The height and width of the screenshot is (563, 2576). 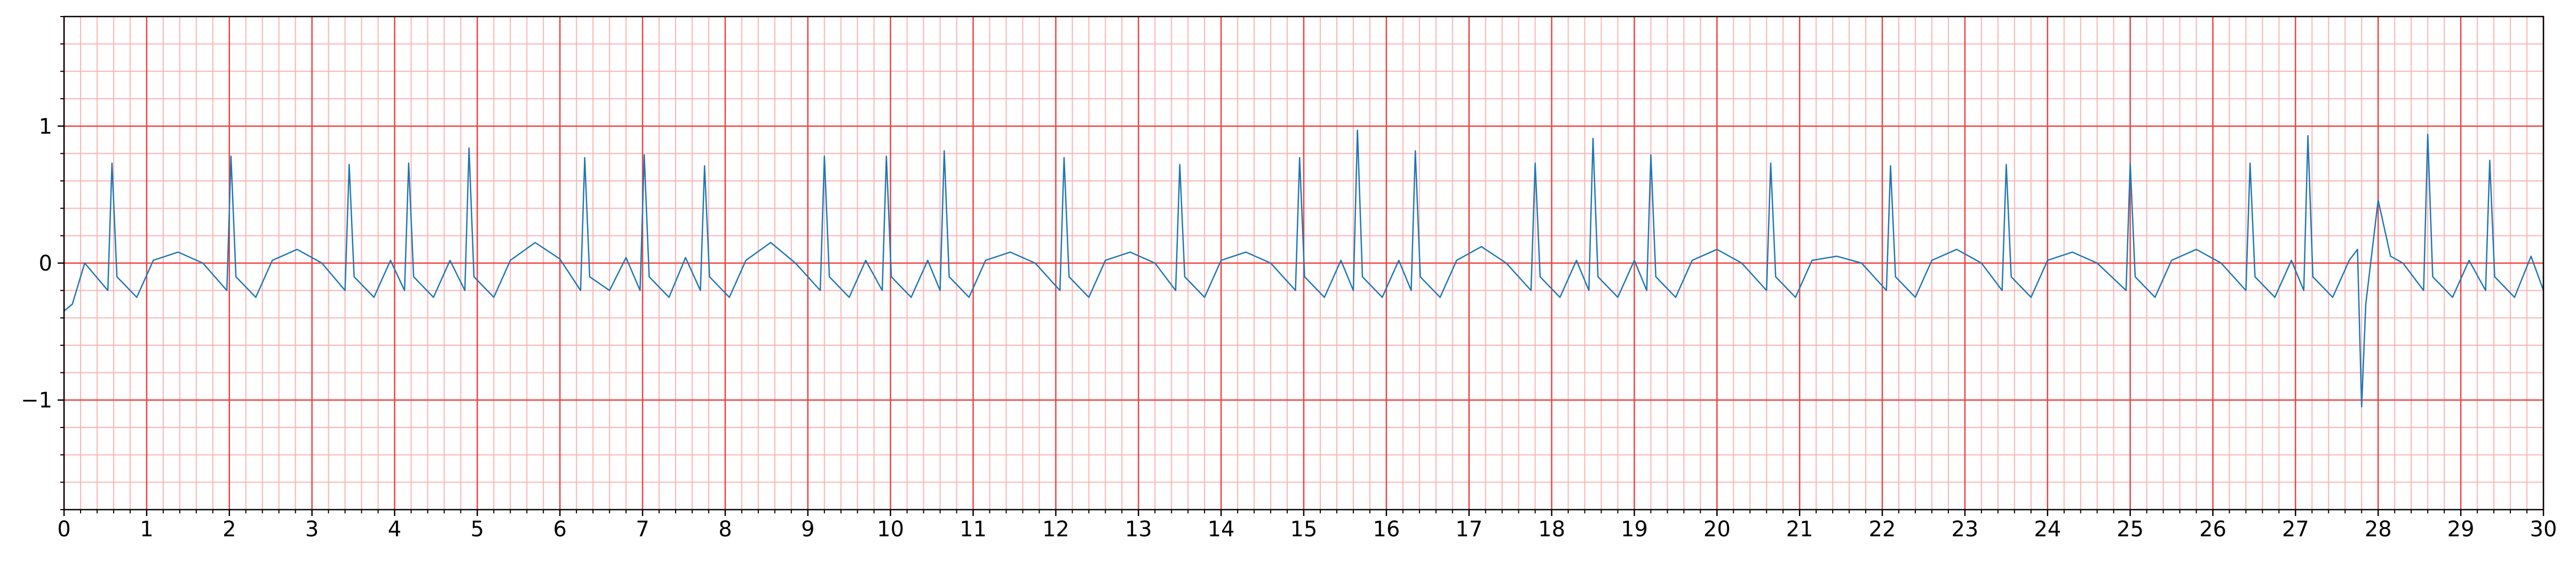 I want to click on x-tick-label: 30, so click(x=2543, y=529).